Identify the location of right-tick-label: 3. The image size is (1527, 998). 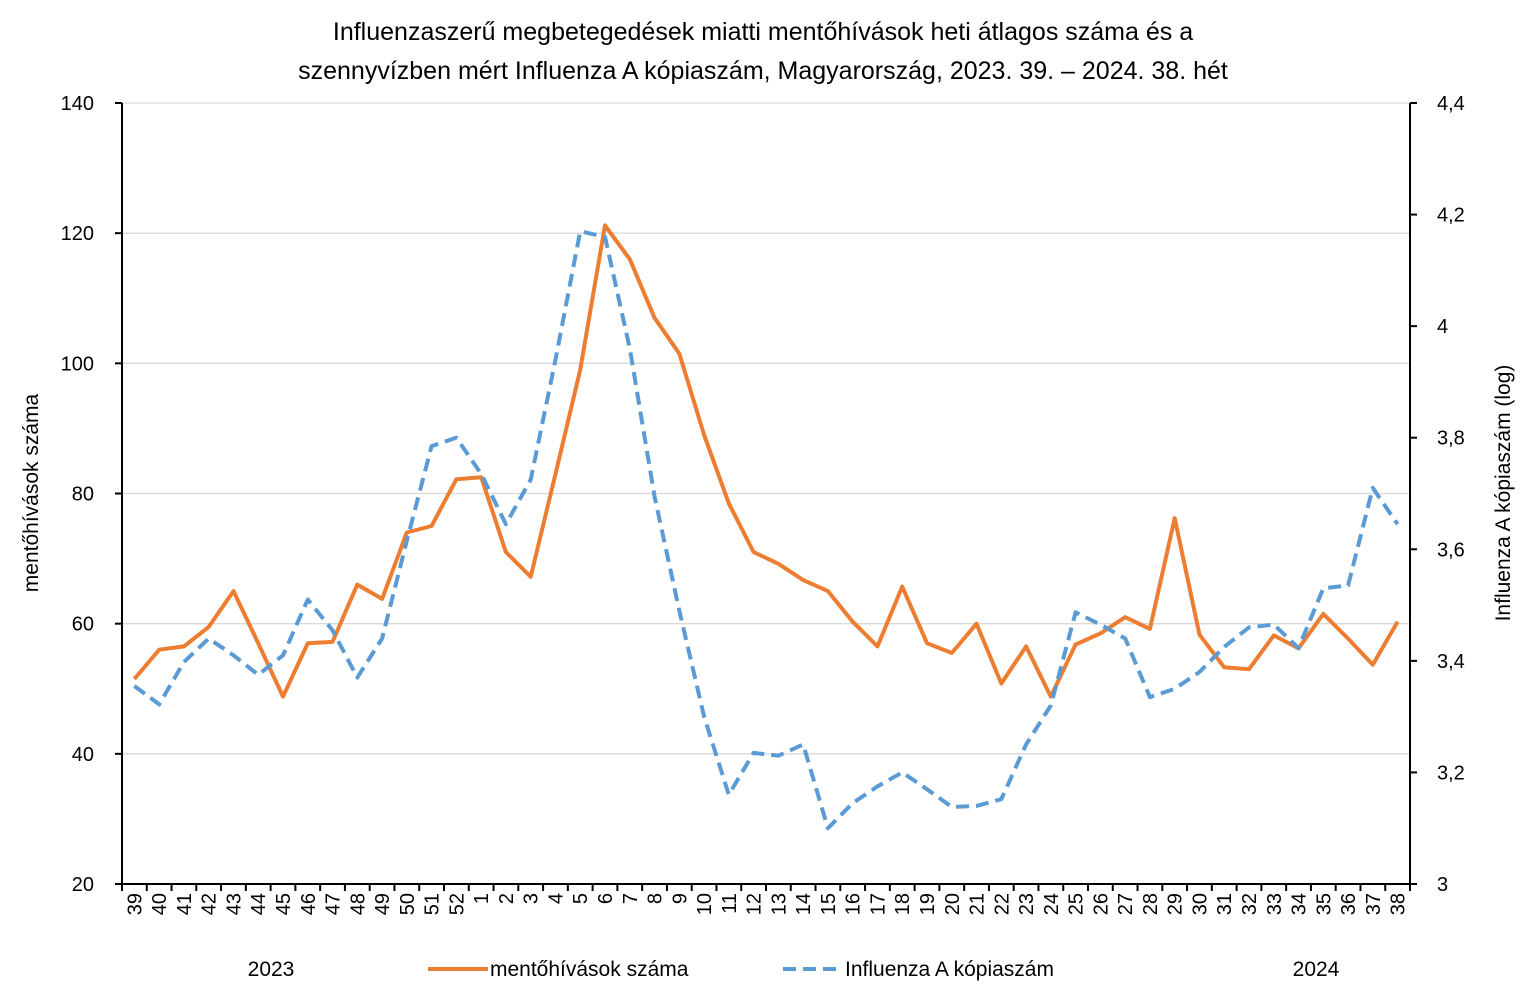
(1442, 885).